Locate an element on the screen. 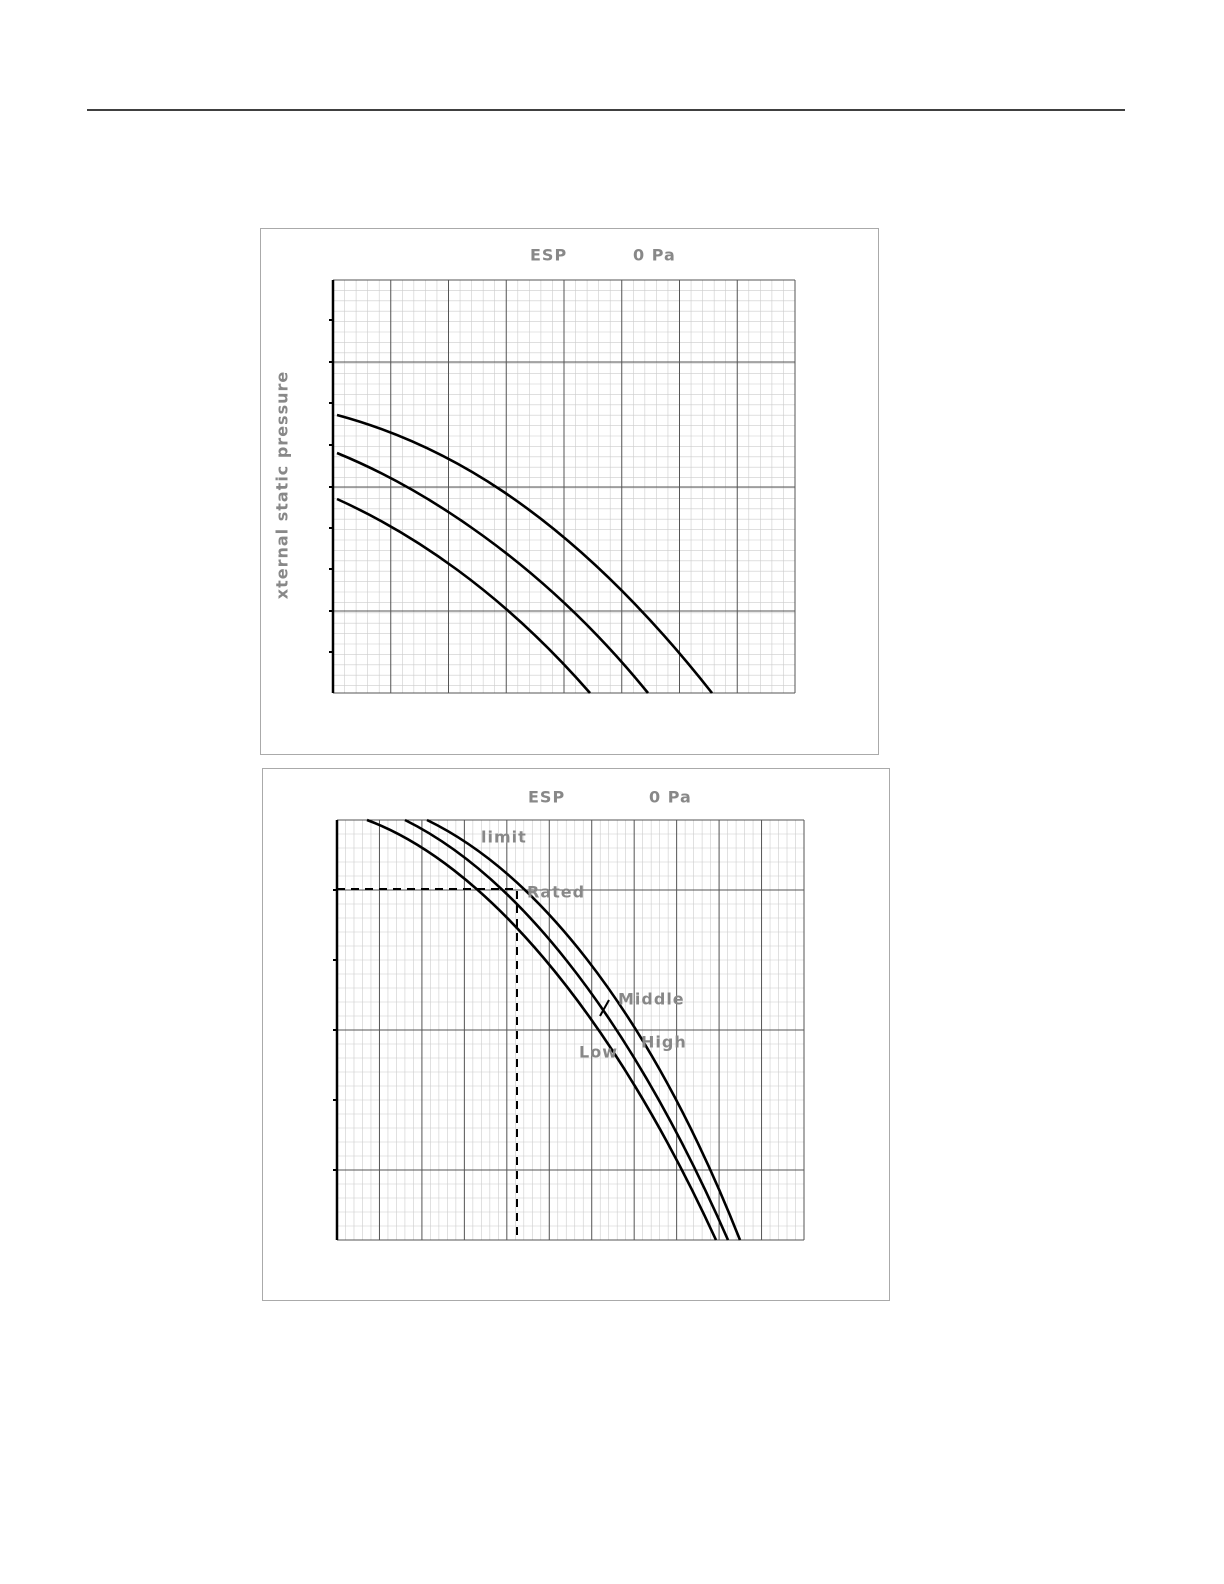 This screenshot has height=1584, width=1224. curve-low is located at coordinates (542, 1029).